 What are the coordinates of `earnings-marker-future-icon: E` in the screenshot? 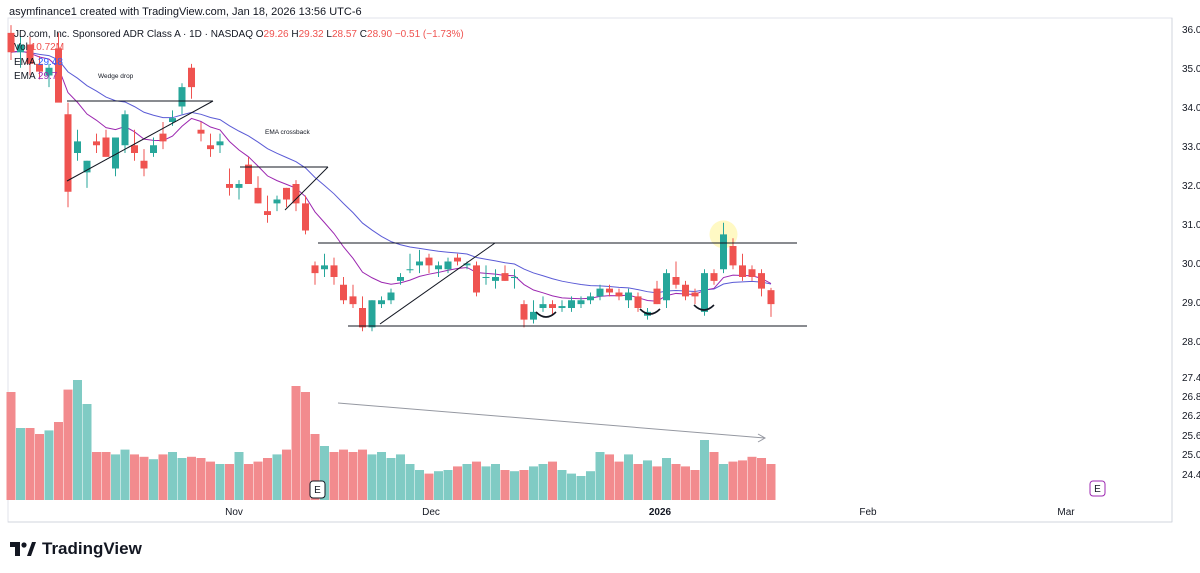 It's located at (1097, 488).